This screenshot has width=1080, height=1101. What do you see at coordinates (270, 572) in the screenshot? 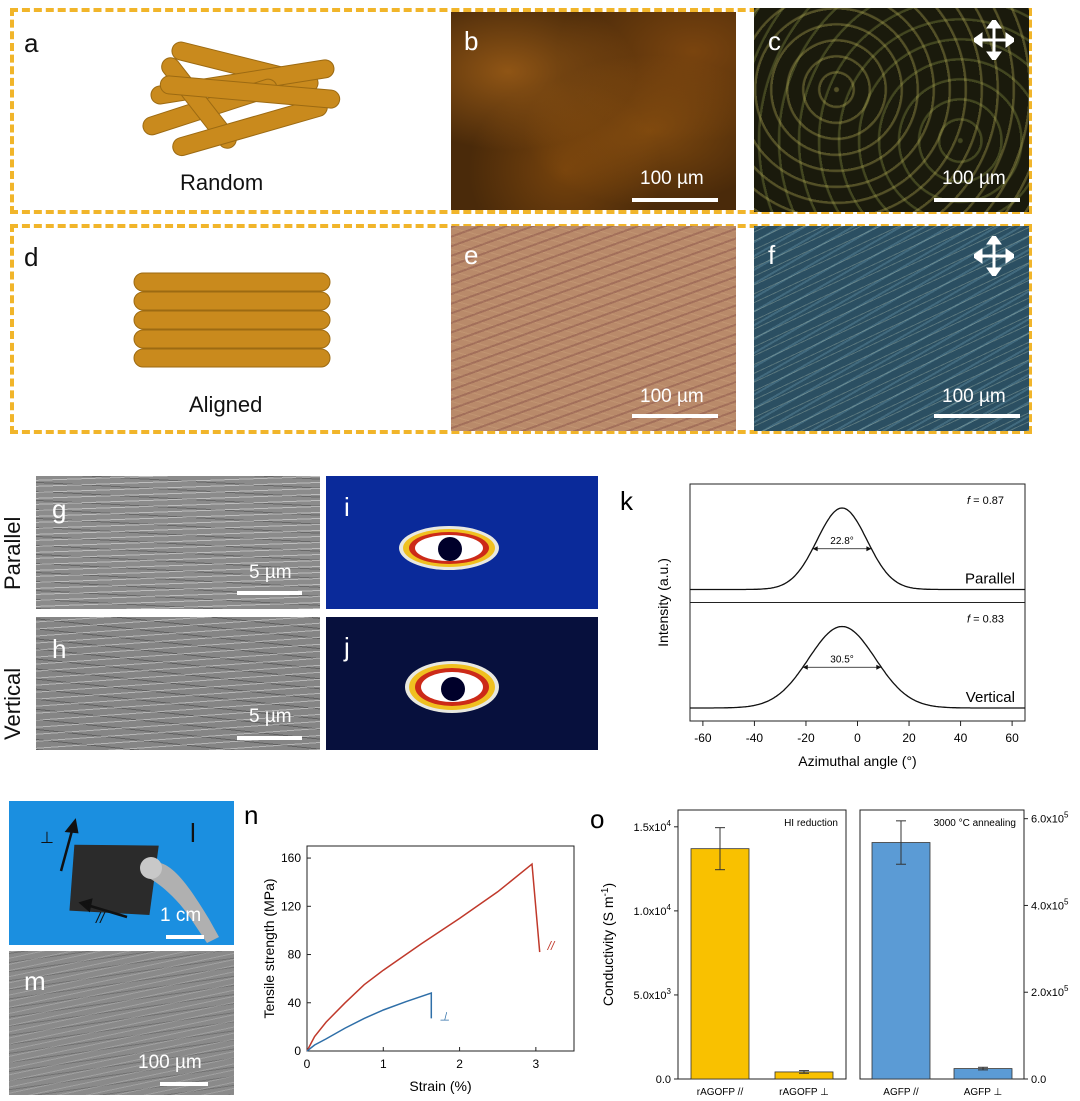
I see `panel-g-scale-text: 5 µm` at bounding box center [270, 572].